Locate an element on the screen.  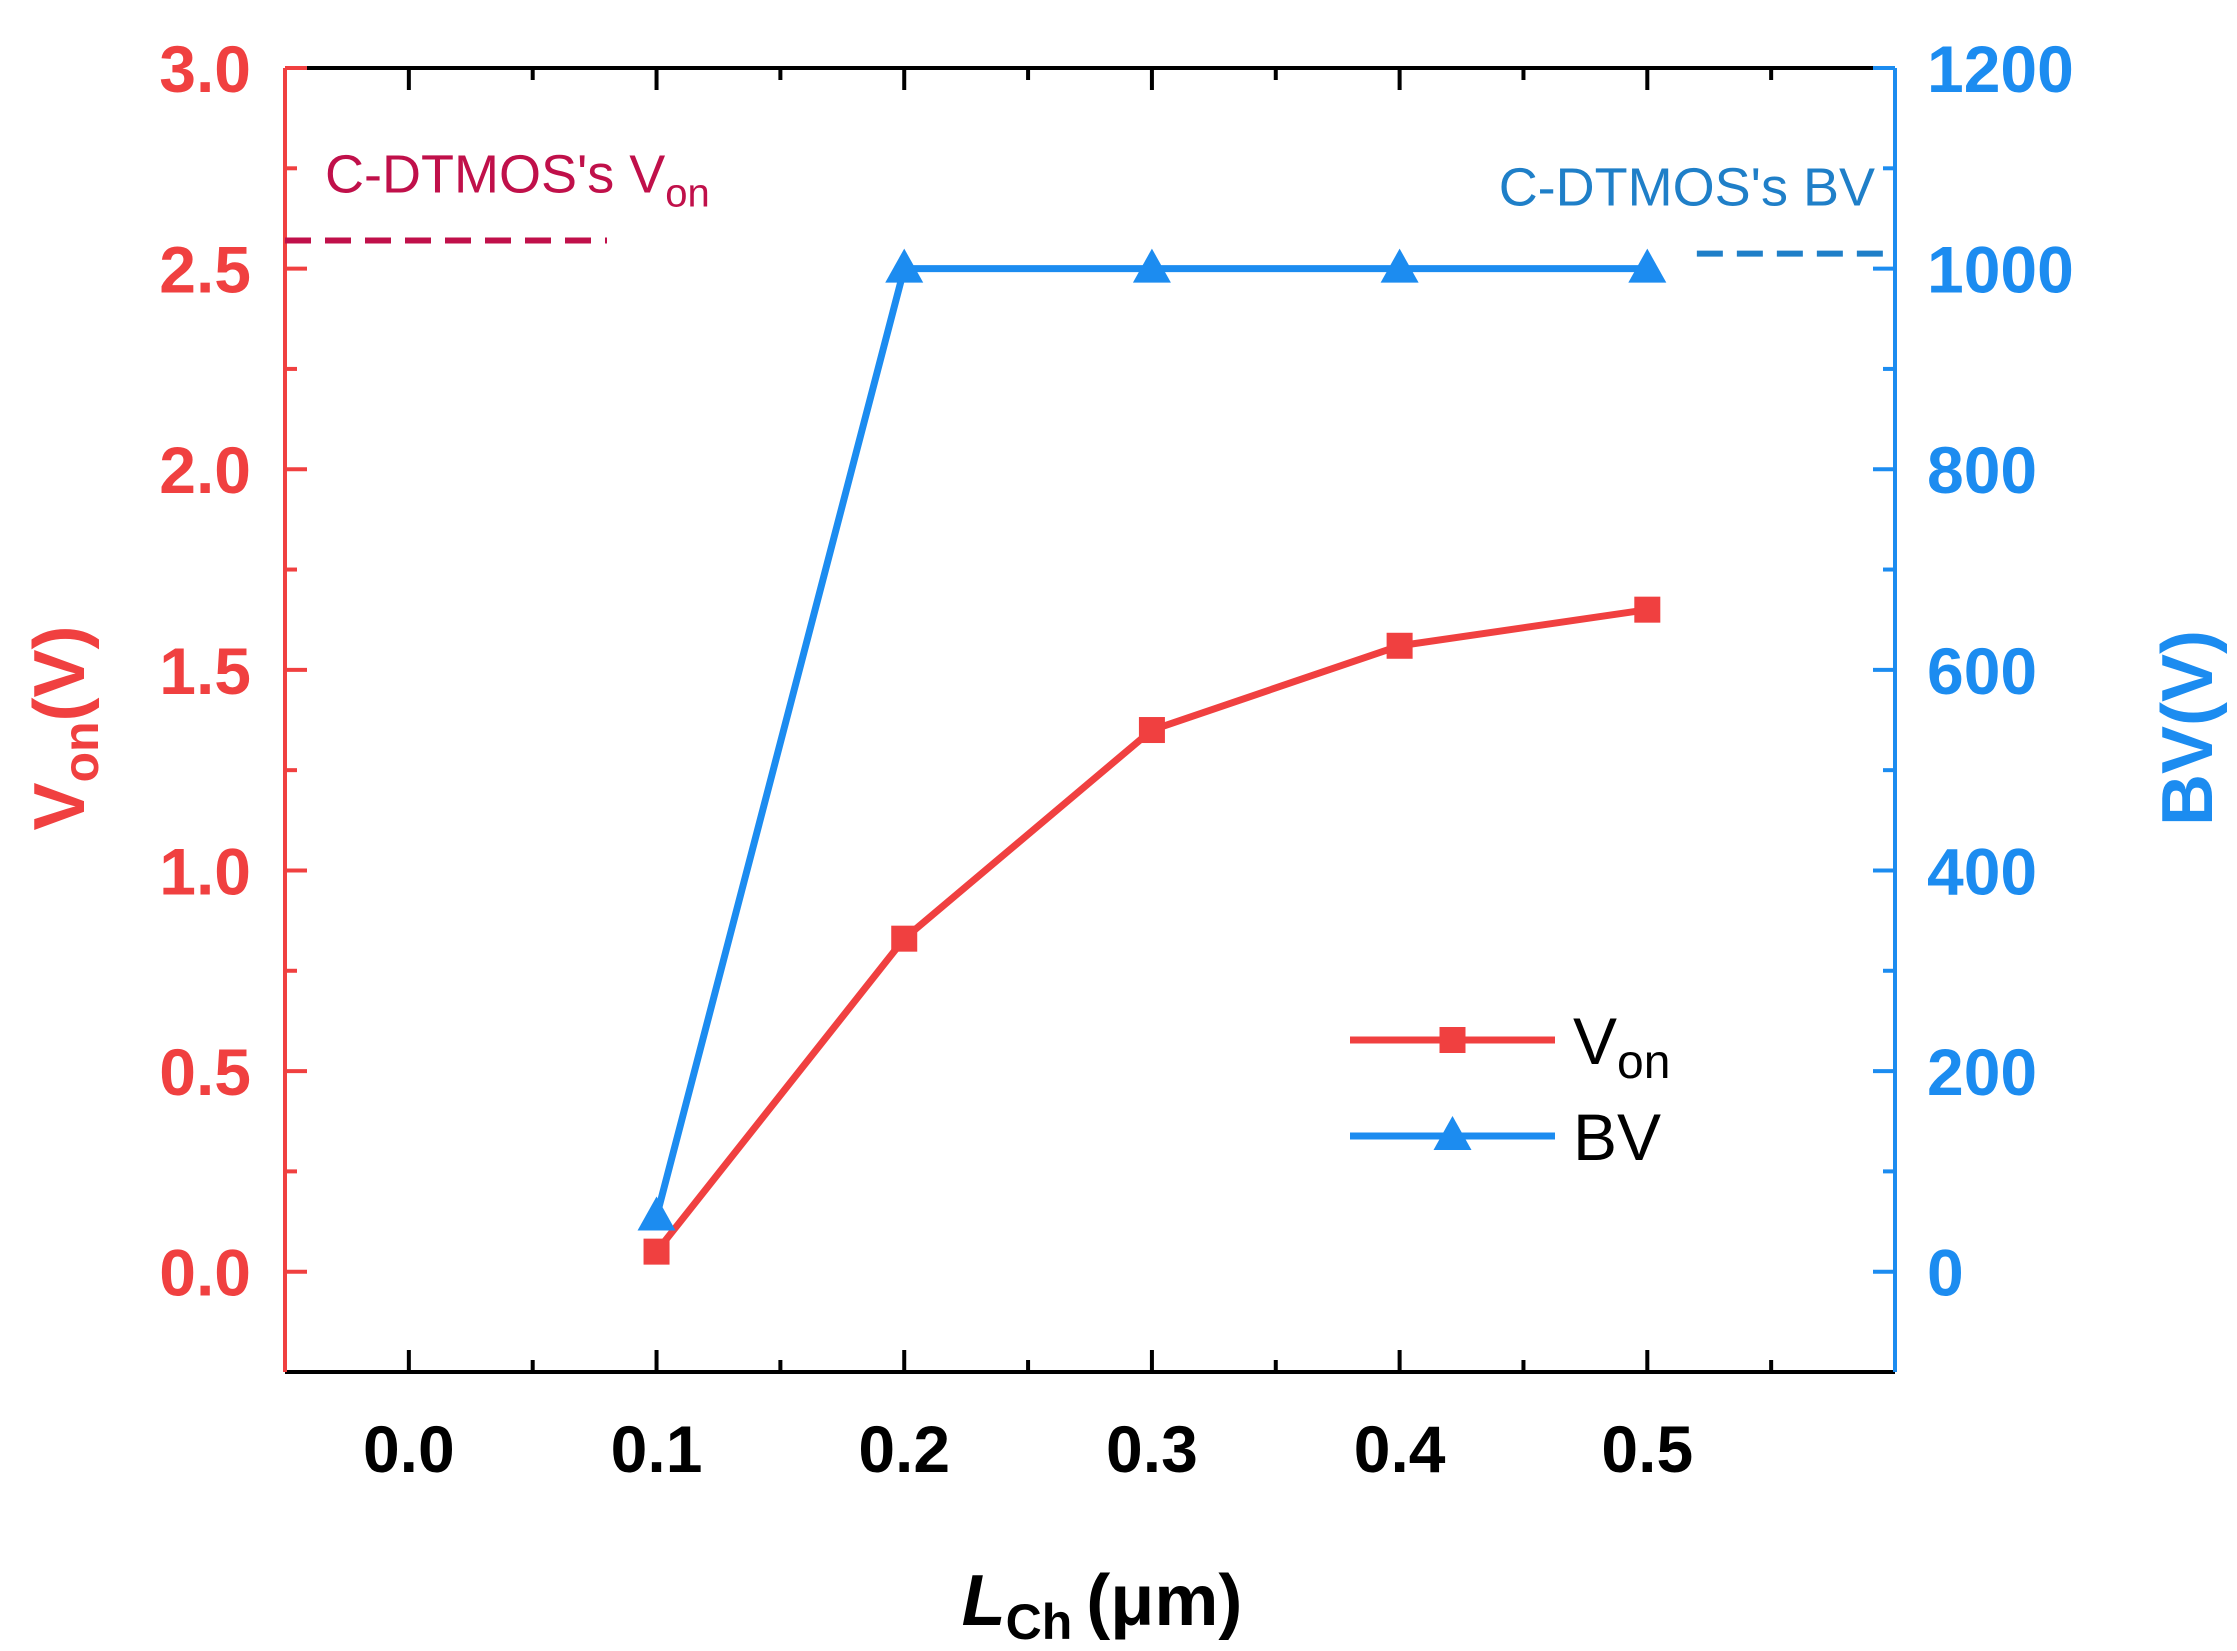
y-right-tick-label: 1000 is located at coordinates (2000, 270).